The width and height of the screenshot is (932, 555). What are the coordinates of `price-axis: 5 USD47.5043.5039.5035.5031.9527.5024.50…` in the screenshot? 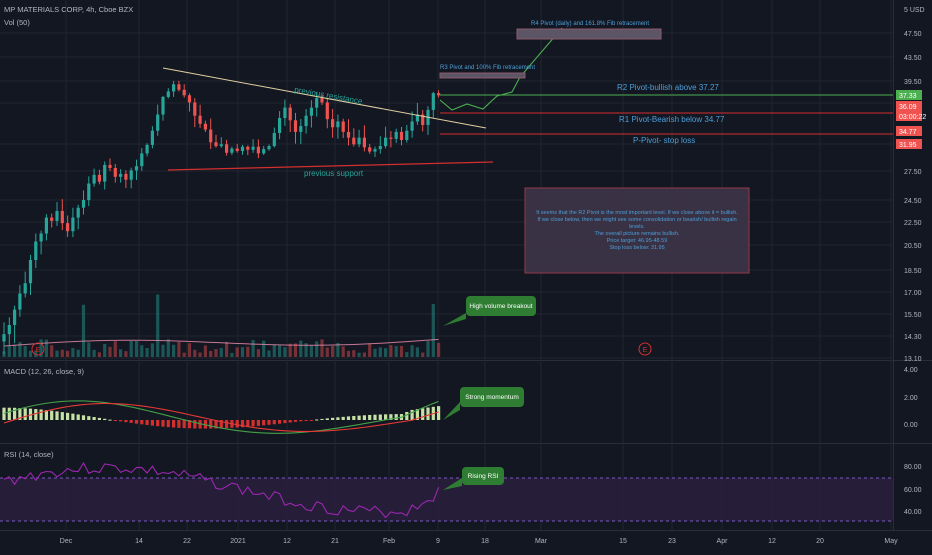 It's located at (914, 185).